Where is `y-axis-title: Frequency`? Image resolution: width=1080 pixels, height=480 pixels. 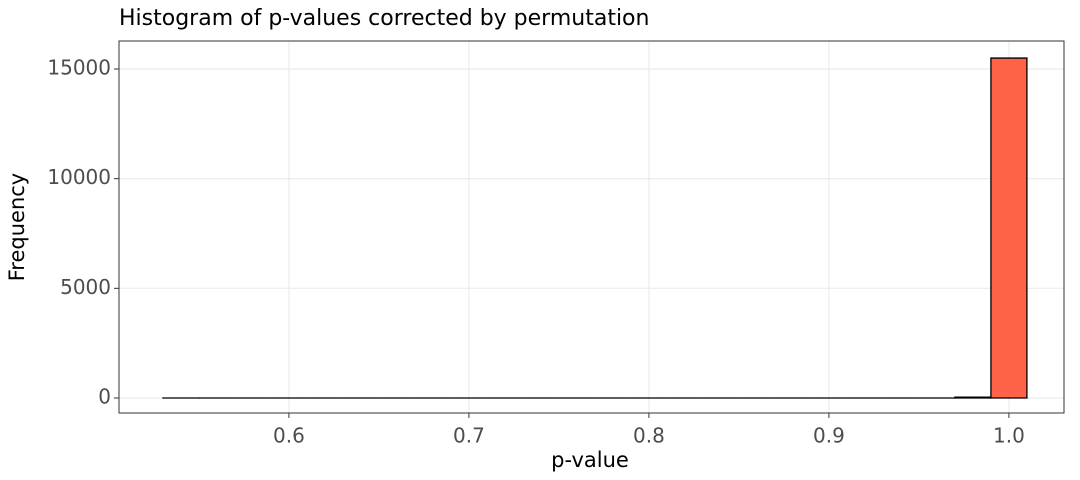
y-axis-title: Frequency is located at coordinates (17, 227).